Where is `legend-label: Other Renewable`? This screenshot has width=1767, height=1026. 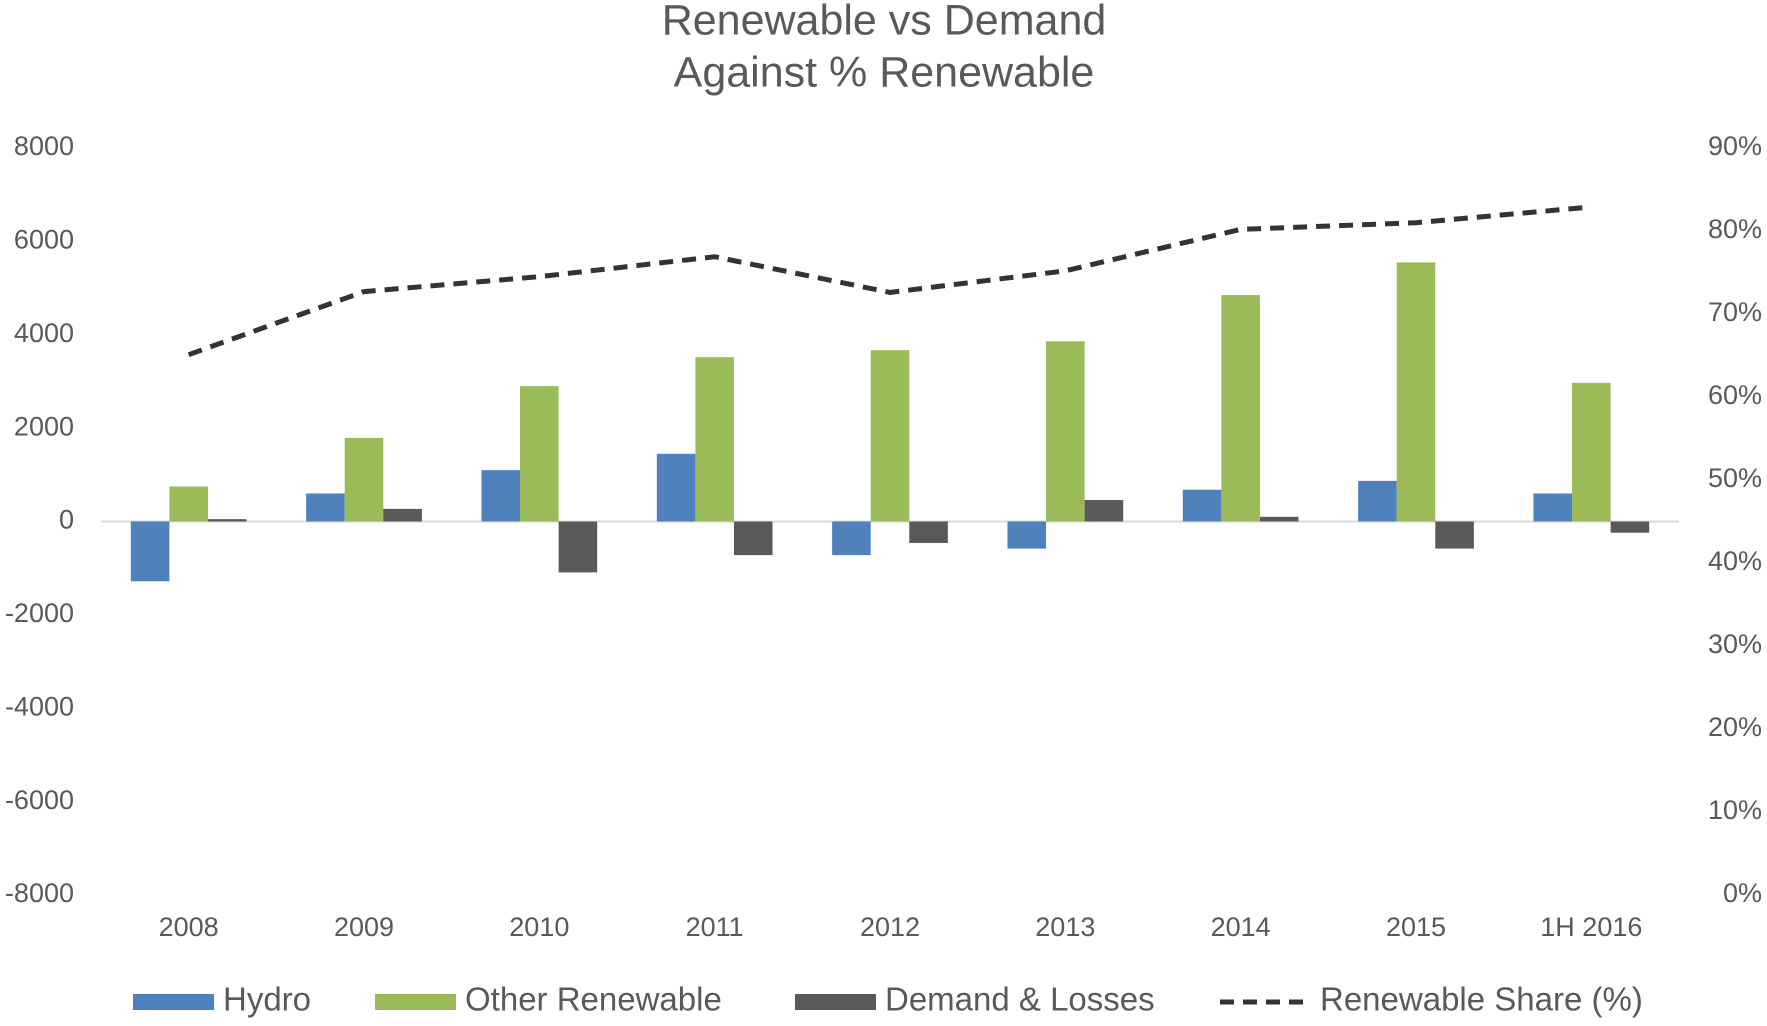
legend-label: Other Renewable is located at coordinates (593, 999).